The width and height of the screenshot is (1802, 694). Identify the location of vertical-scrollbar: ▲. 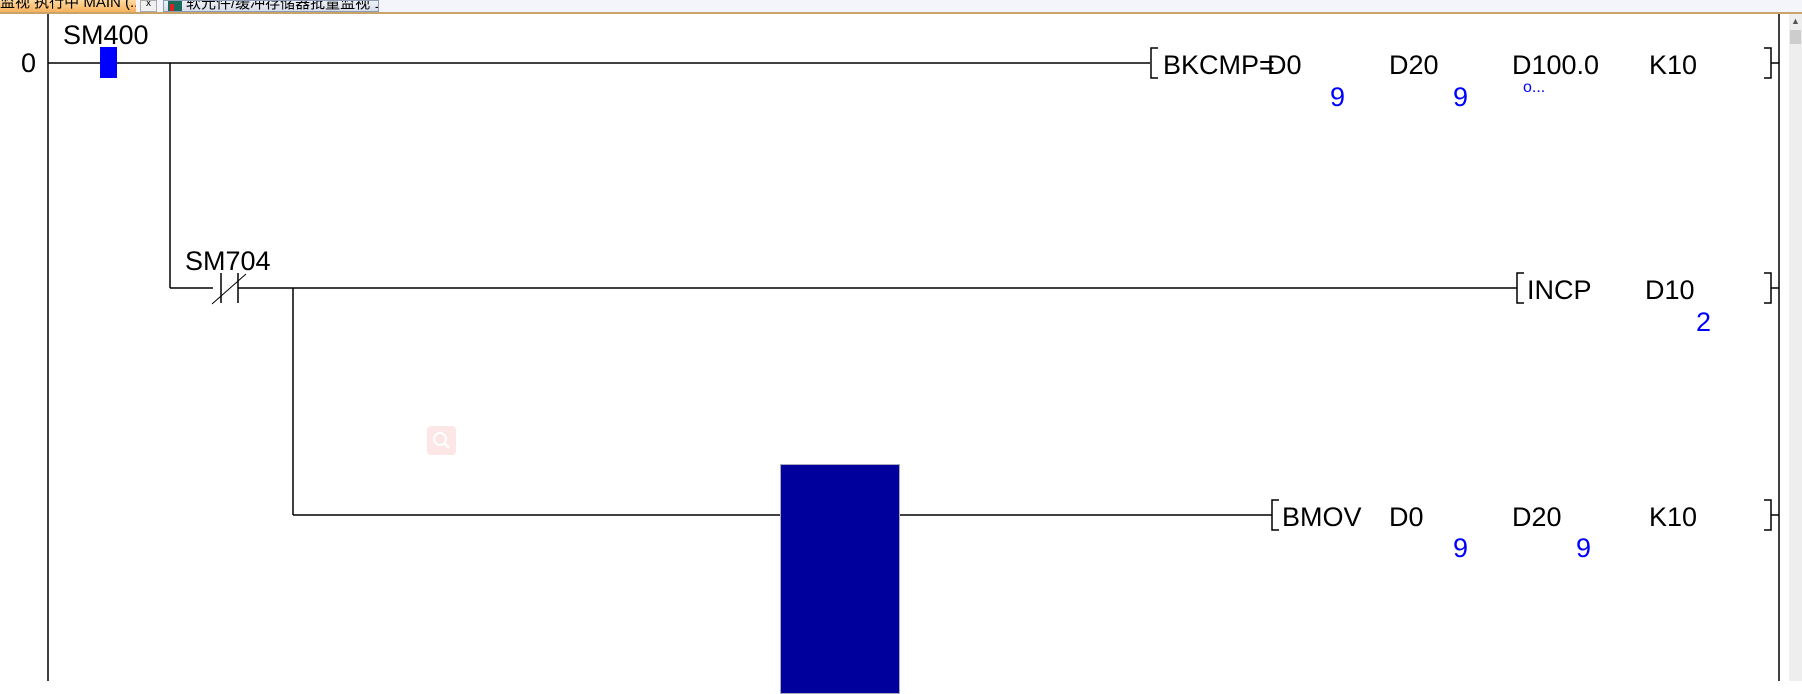
(1795, 347).